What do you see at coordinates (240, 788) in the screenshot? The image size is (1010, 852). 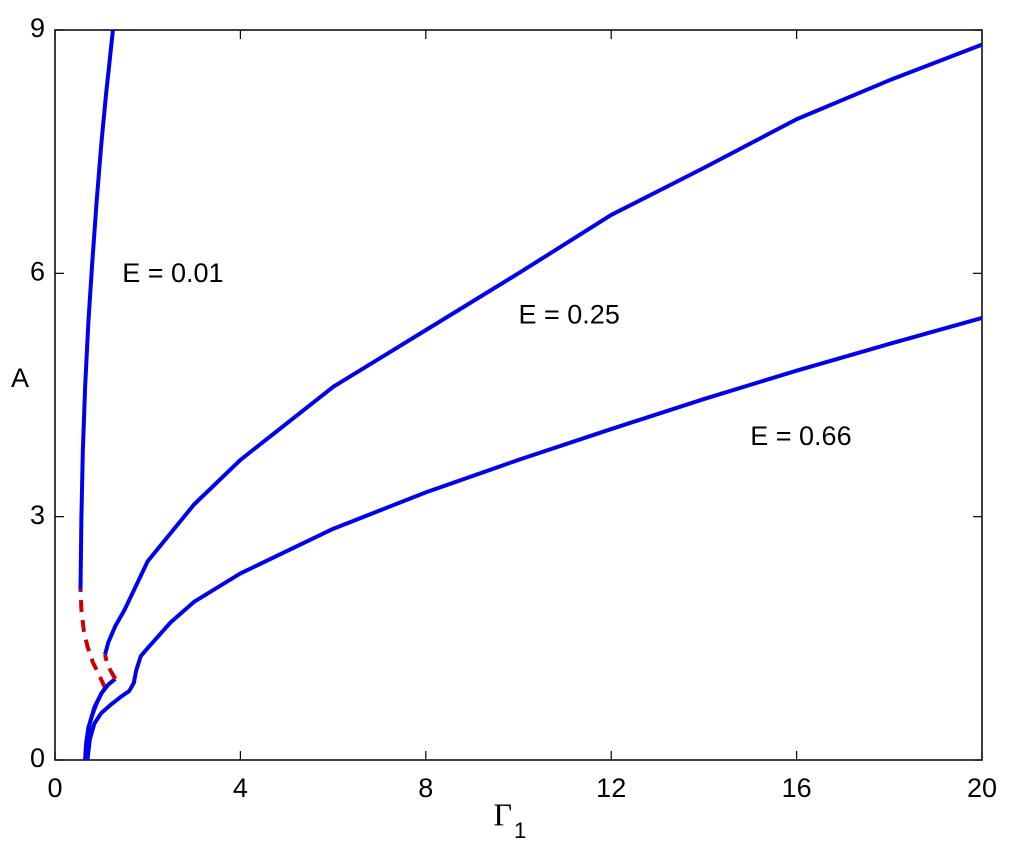 I see `x-tick-label: 4` at bounding box center [240, 788].